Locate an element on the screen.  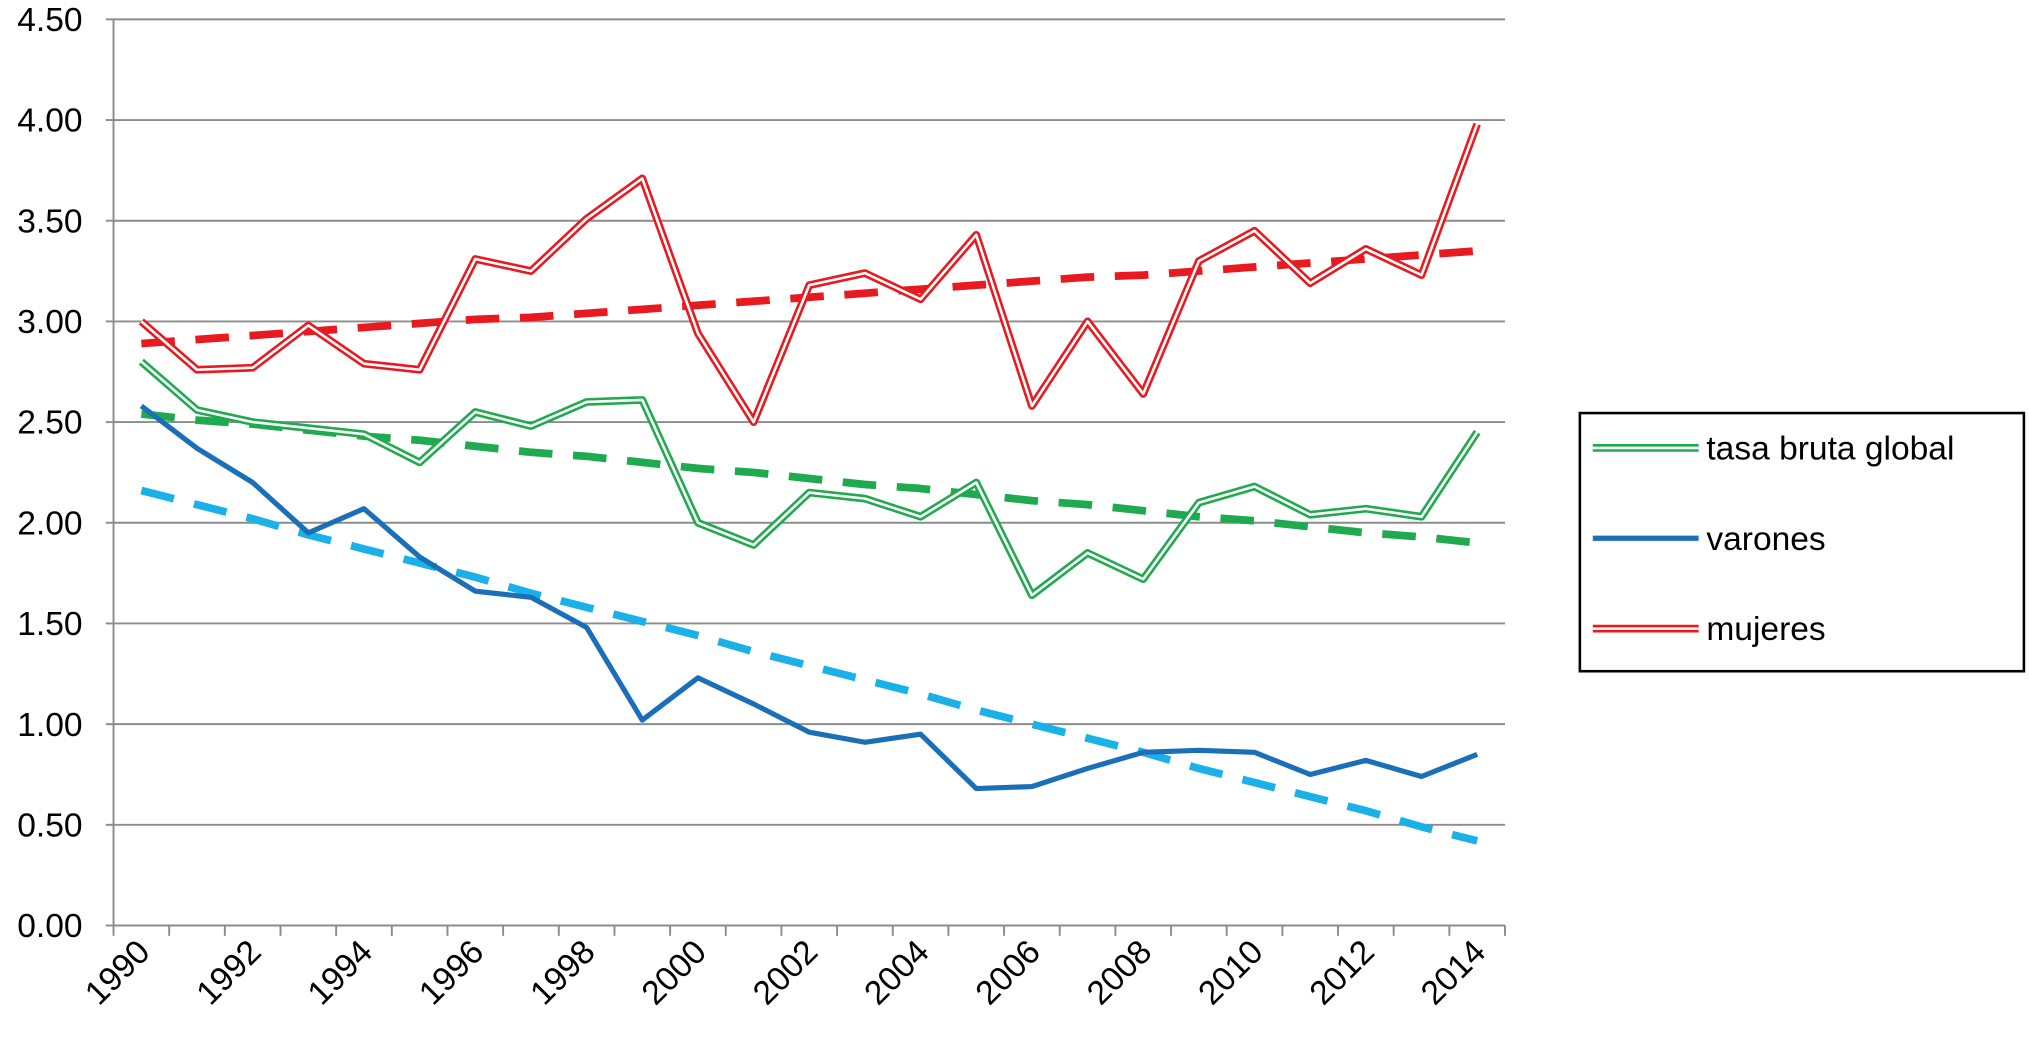
y-tick-label: 3.50 is located at coordinates (49, 221).